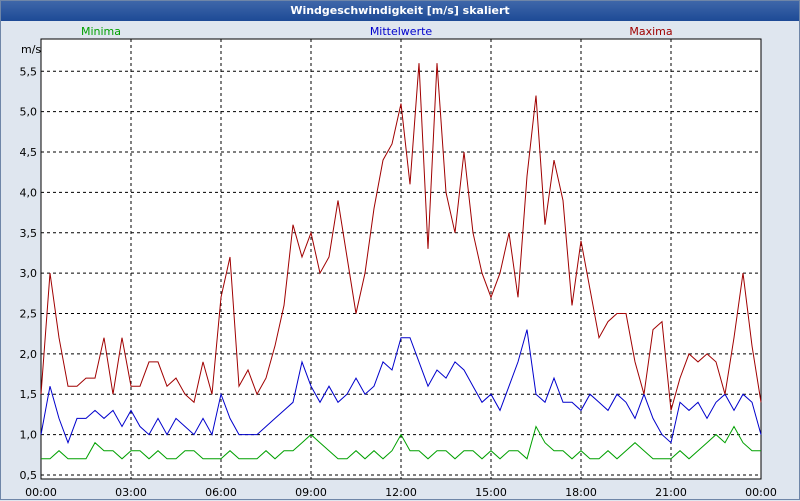  Describe the element at coordinates (671, 492) in the screenshot. I see `x-tick-time: 21:00` at that location.